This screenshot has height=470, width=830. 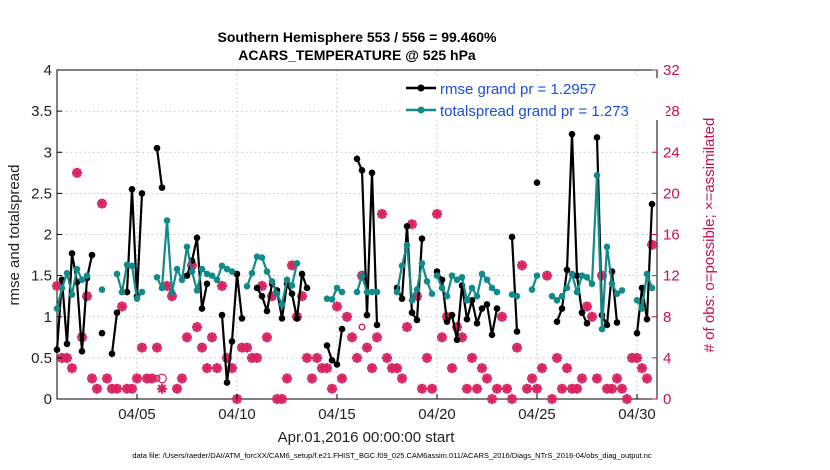 I want to click on y-tick-label-left: 2.5, so click(x=41, y=193).